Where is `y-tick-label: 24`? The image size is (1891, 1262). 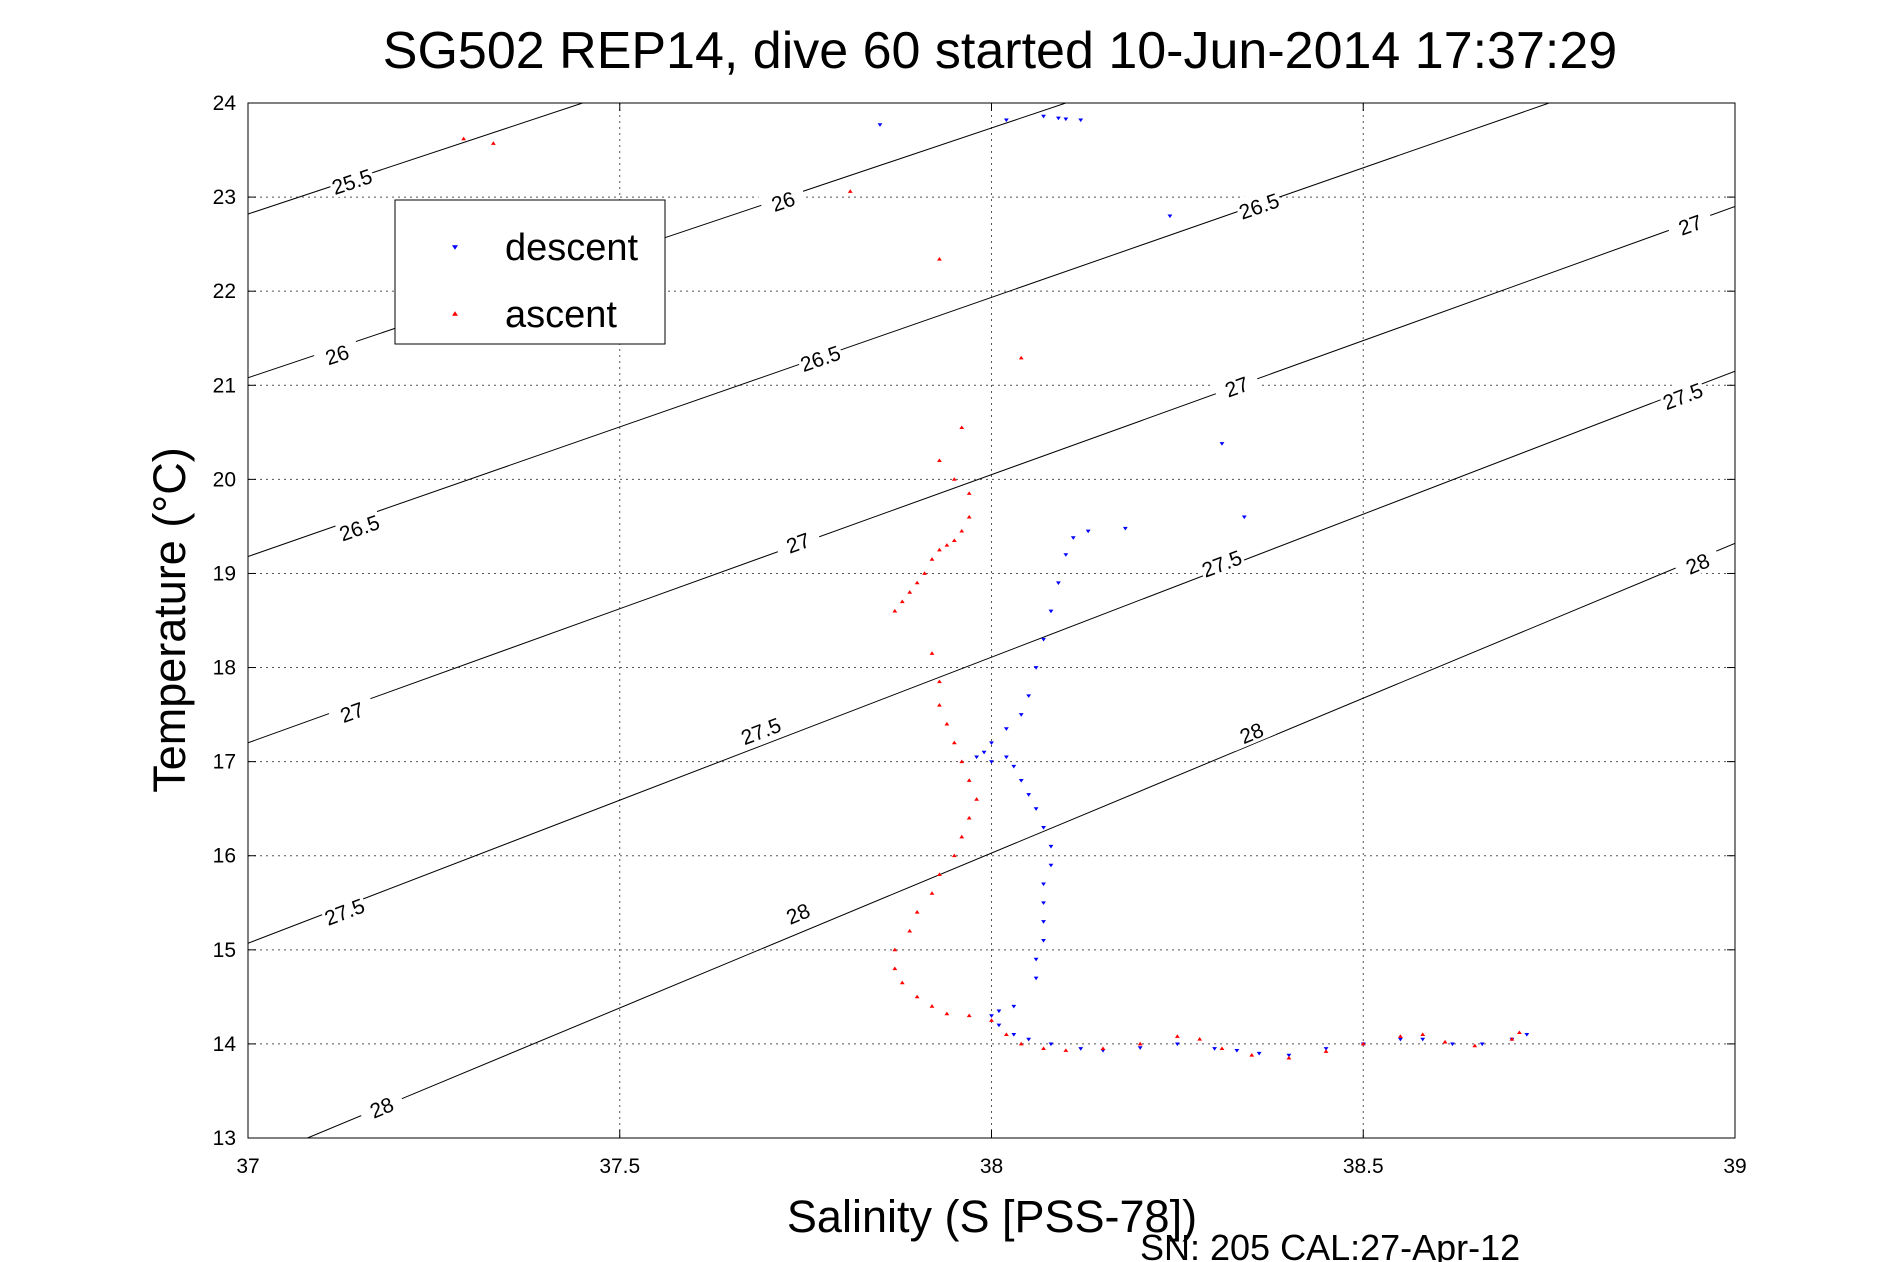 y-tick-label: 24 is located at coordinates (225, 103).